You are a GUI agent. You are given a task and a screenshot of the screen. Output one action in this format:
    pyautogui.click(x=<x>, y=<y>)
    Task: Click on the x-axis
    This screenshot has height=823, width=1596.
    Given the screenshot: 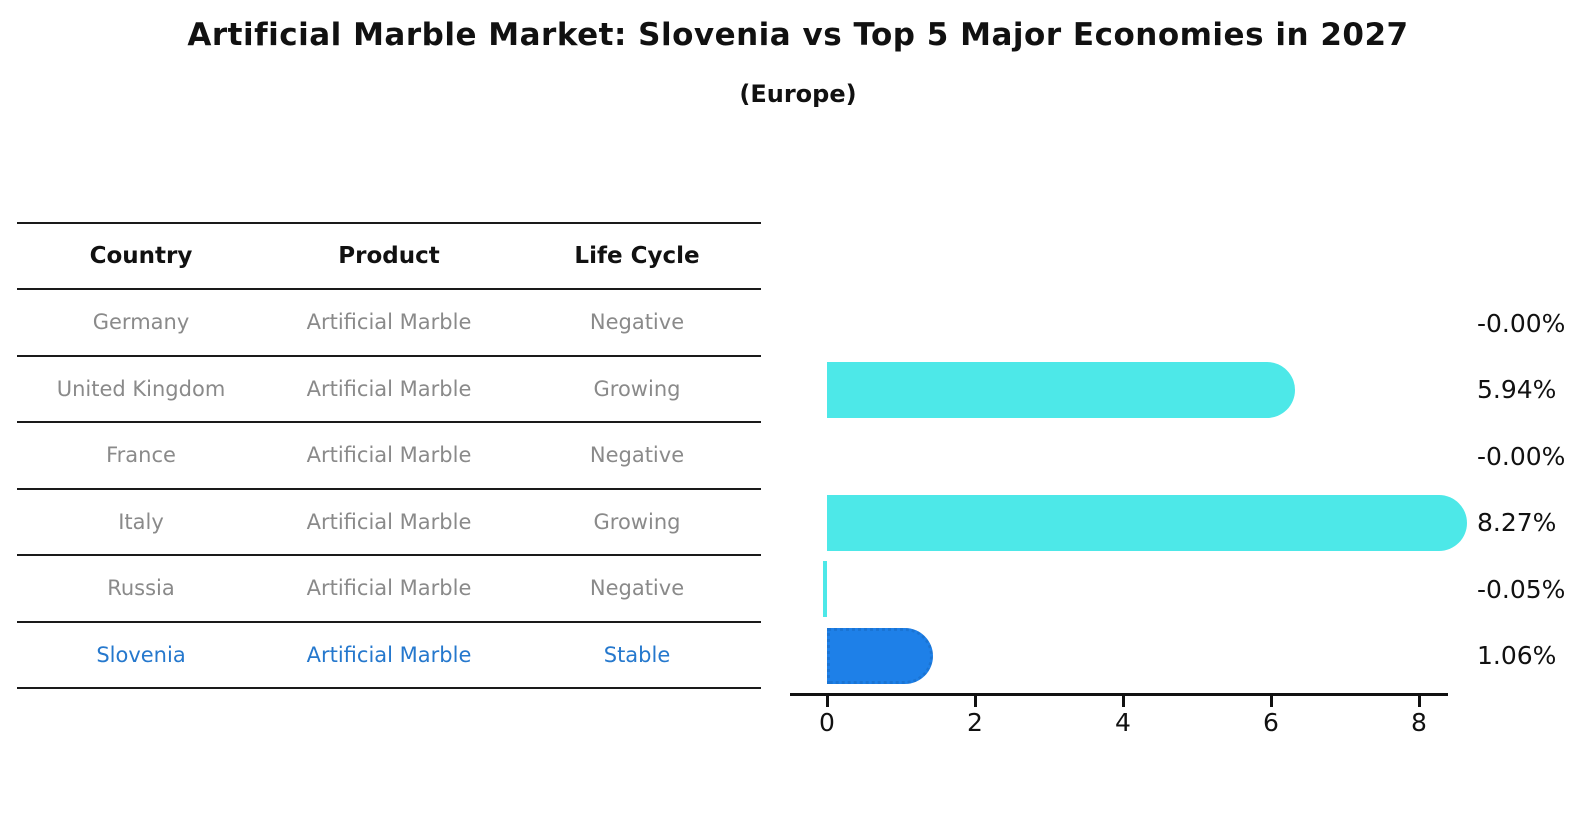 What is the action you would take?
    pyautogui.click(x=1119, y=694)
    